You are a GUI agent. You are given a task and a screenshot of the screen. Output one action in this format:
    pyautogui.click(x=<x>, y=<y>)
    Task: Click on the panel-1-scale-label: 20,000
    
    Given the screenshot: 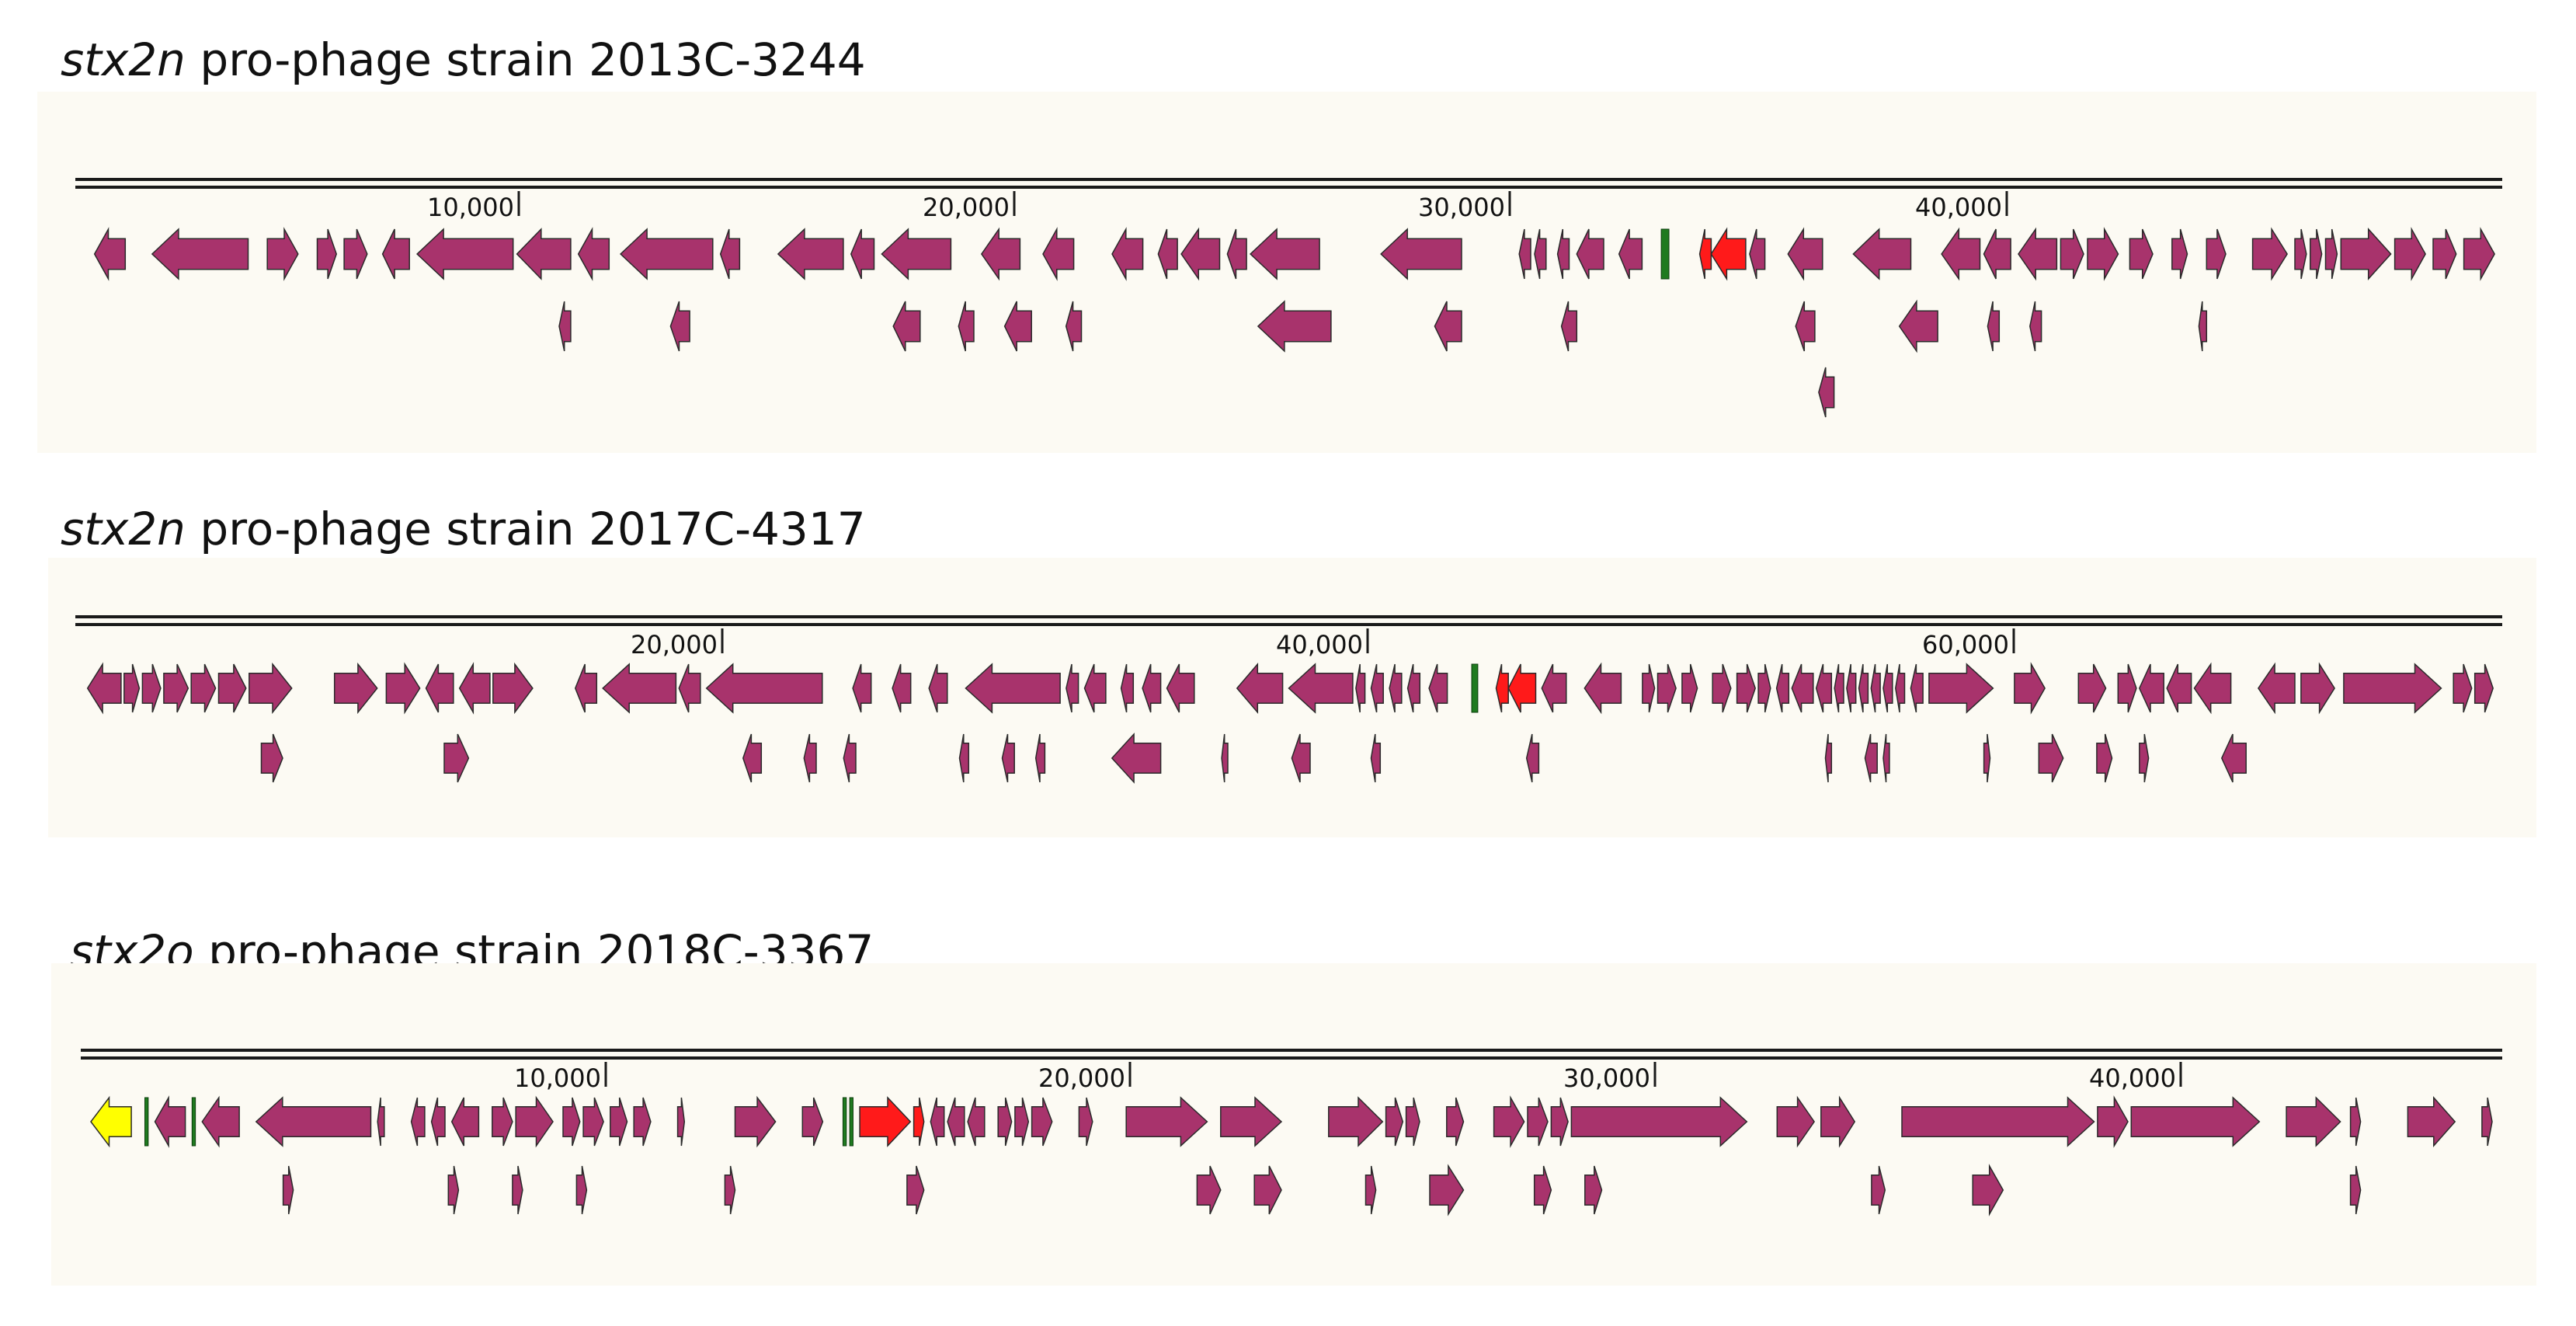 What is the action you would take?
    pyautogui.click(x=966, y=207)
    